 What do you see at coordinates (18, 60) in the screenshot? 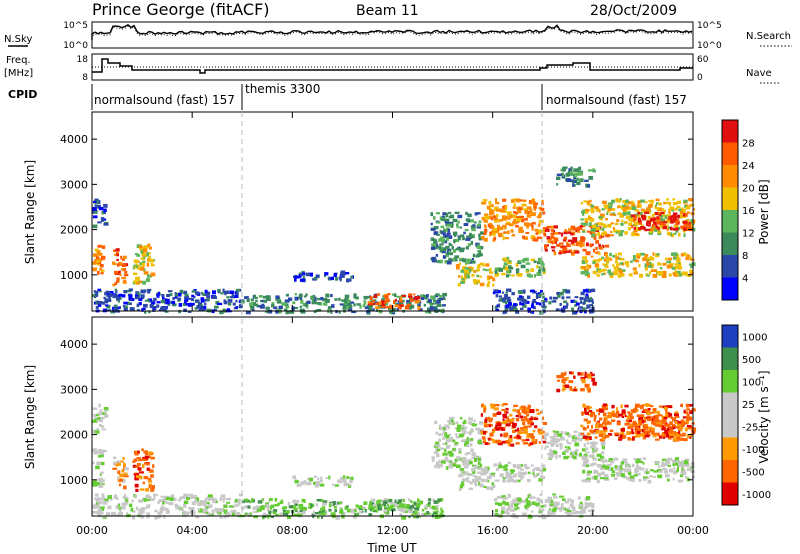
I see `freq-left-label-1: Freq.` at bounding box center [18, 60].